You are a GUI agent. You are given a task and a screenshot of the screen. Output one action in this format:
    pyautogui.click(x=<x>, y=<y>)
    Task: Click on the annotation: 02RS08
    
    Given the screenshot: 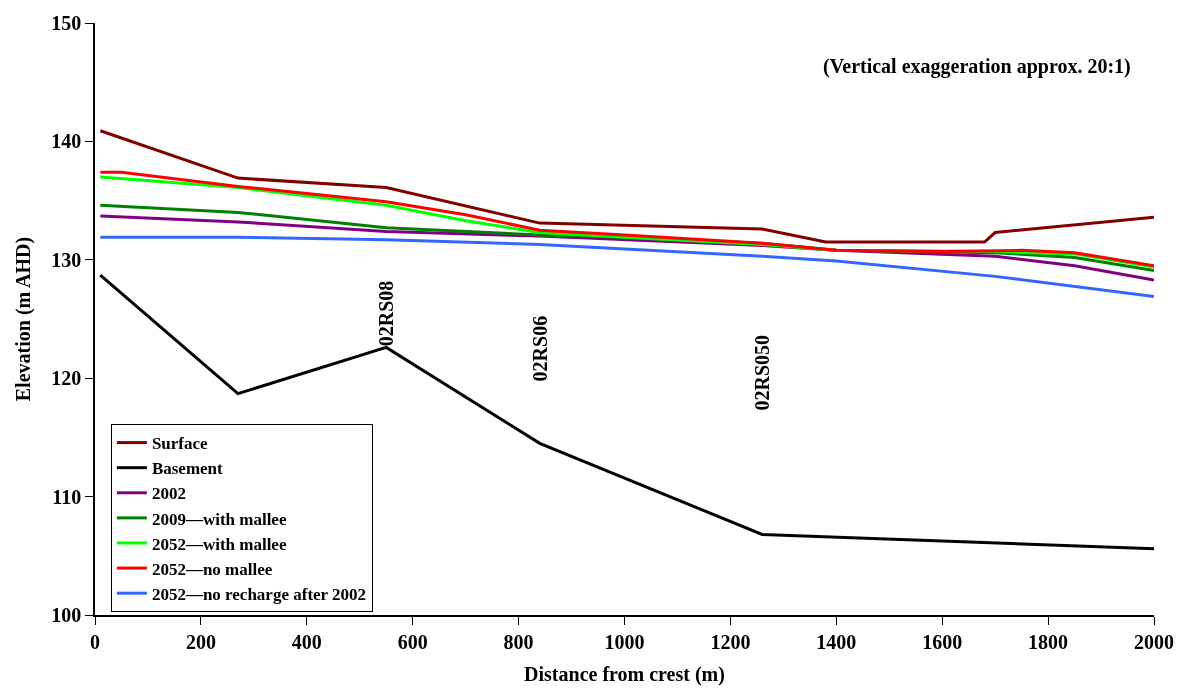 What is the action you would take?
    pyautogui.click(x=386, y=313)
    